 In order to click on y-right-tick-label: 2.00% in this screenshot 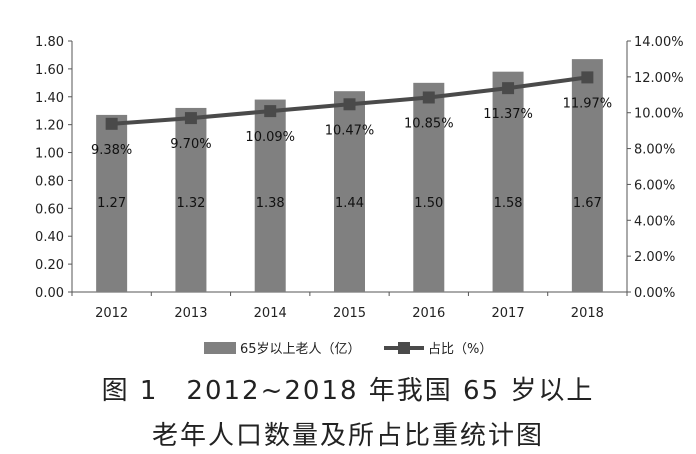, I will do `click(654, 257)`.